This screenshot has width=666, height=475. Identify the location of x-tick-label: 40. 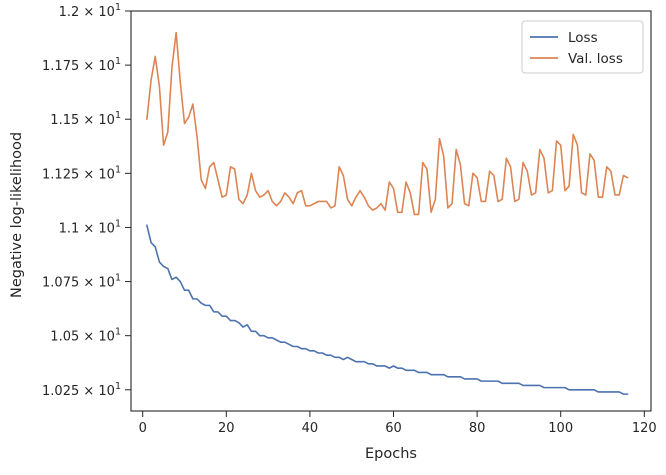
(310, 428).